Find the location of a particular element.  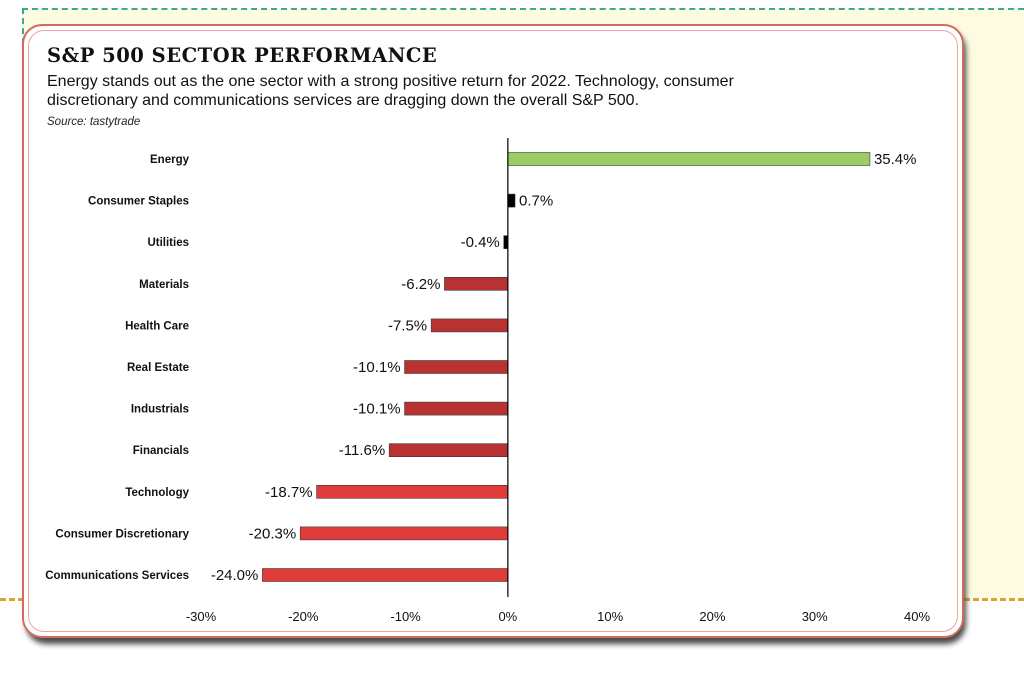

x-tick-label: 40% is located at coordinates (917, 616).